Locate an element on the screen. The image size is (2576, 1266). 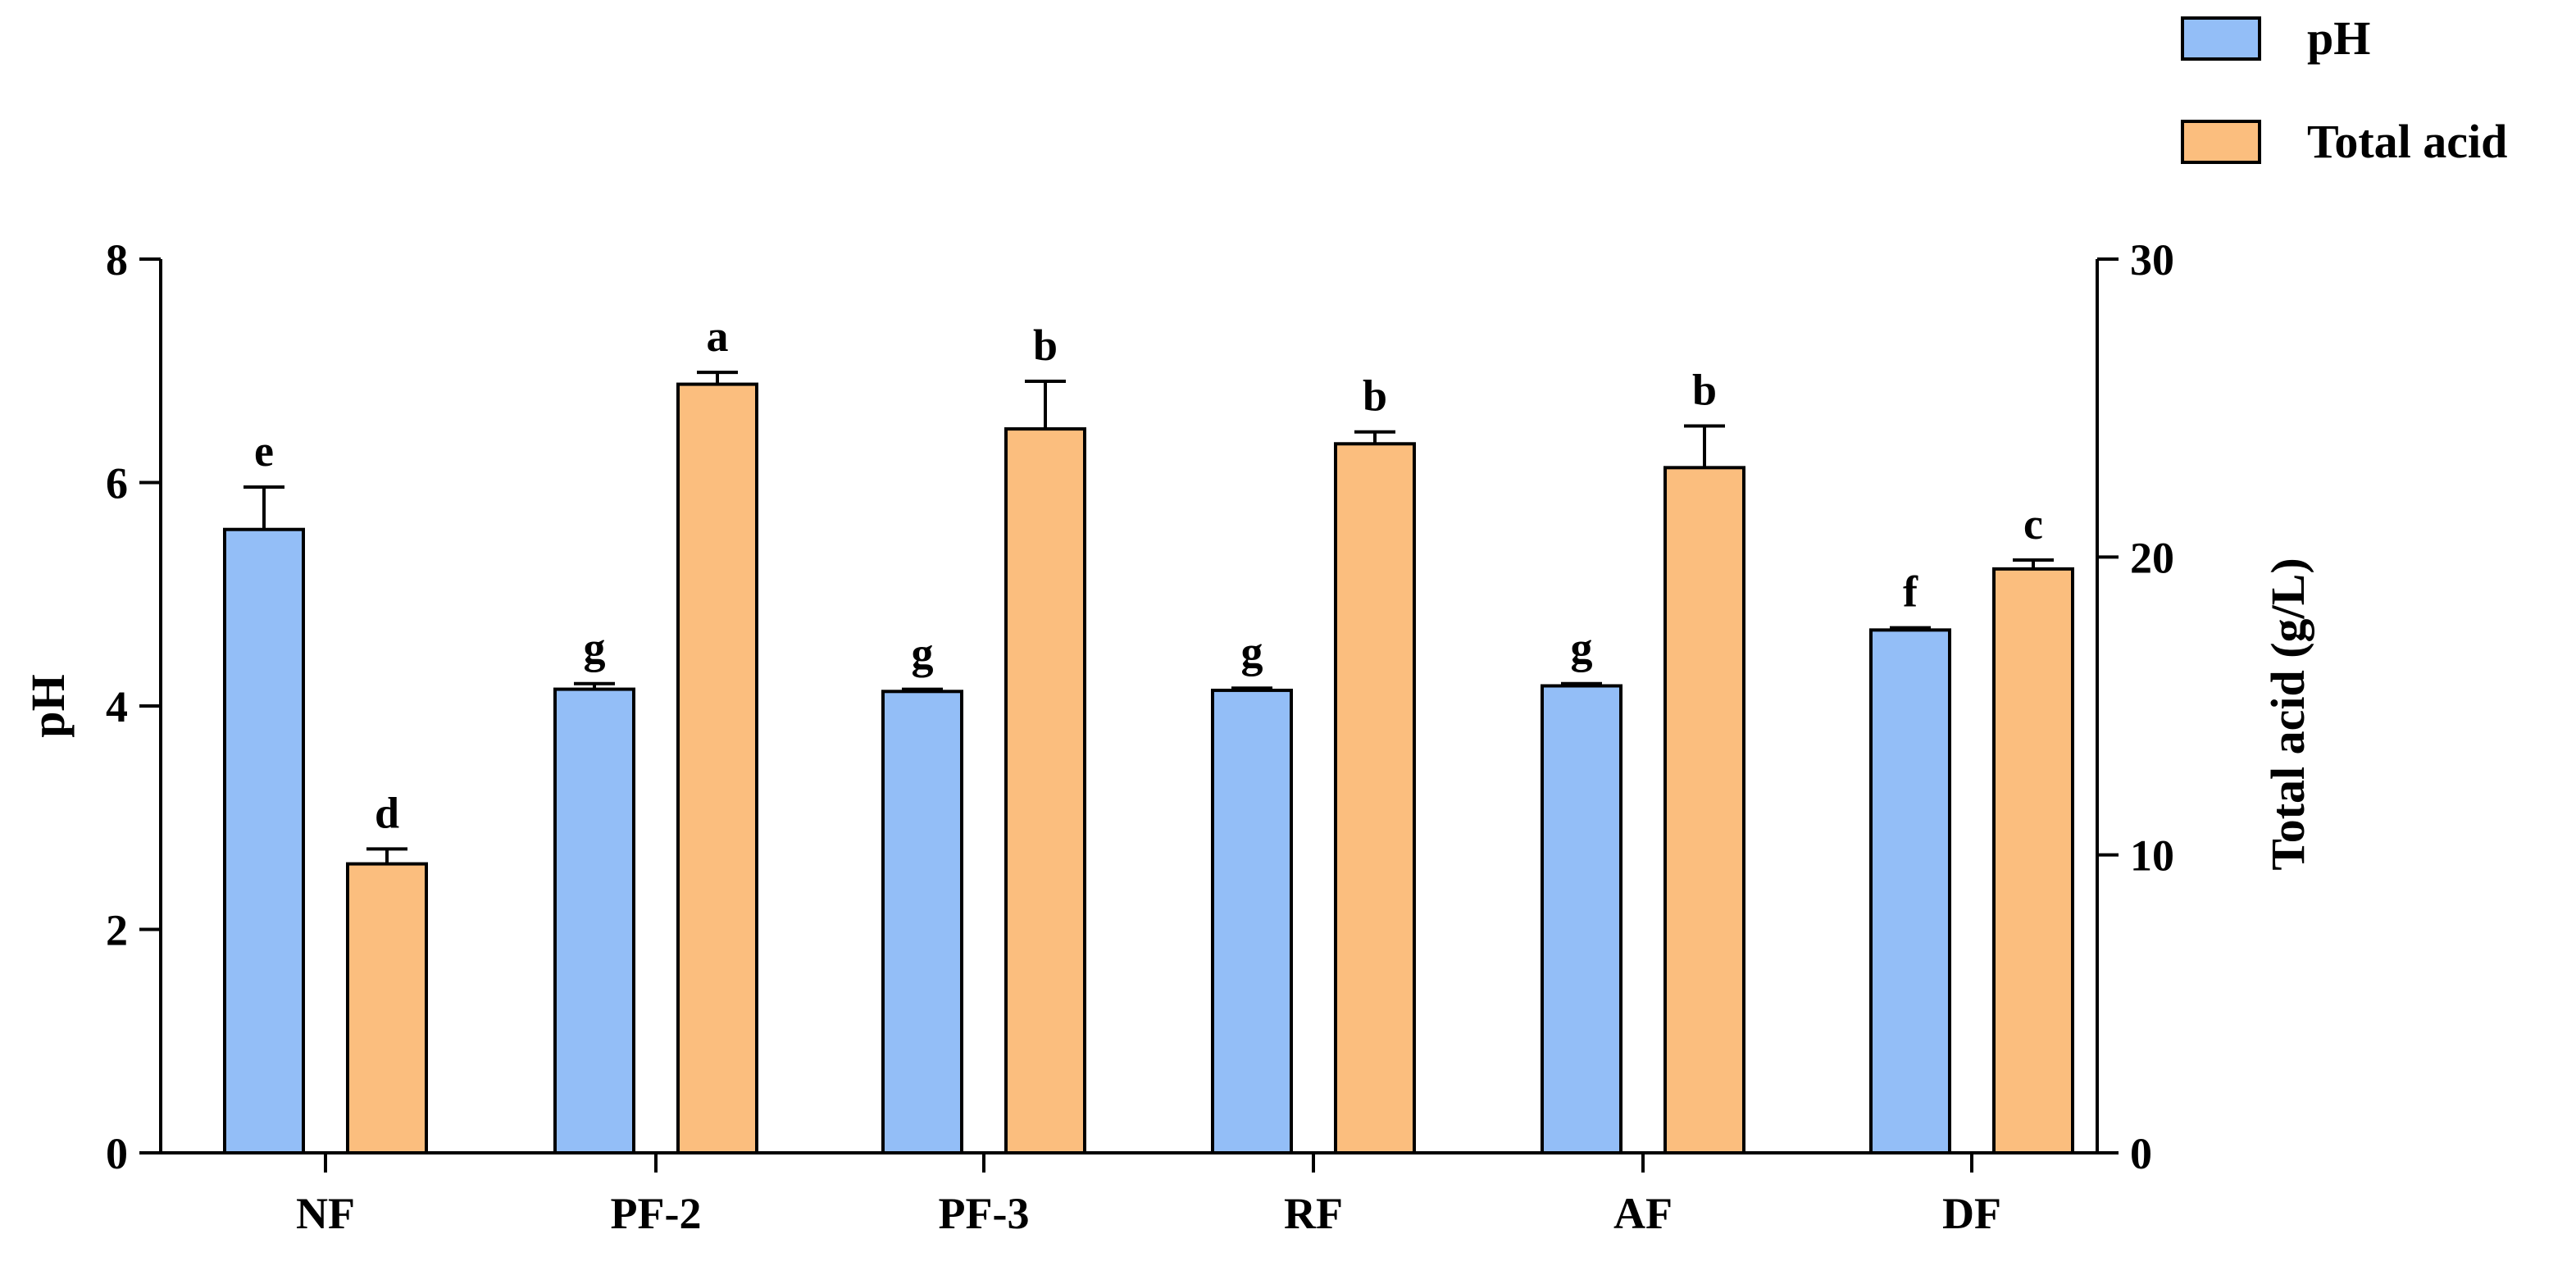
significance-letter: d is located at coordinates (387, 813).